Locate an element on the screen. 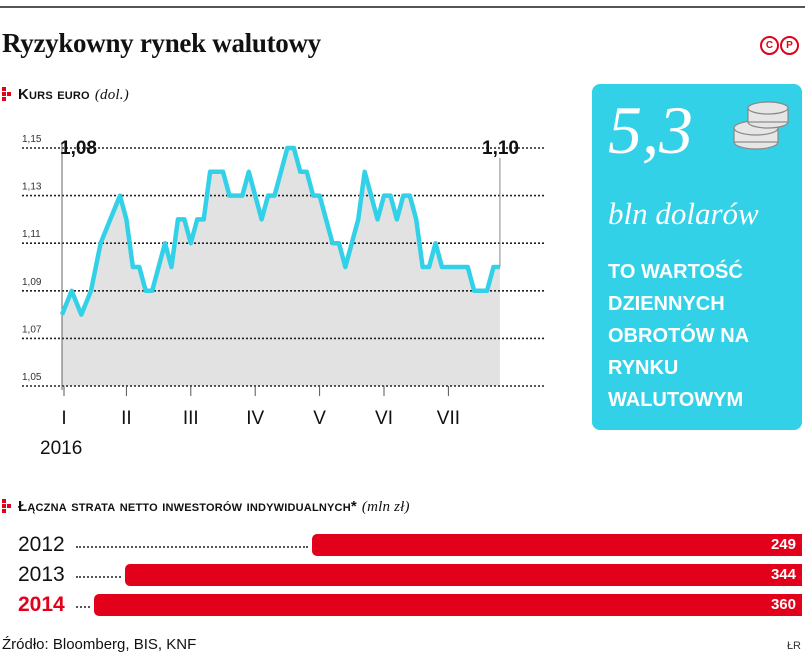 This screenshot has width=805, height=665. bar-value-label: 344 is located at coordinates (783, 574).